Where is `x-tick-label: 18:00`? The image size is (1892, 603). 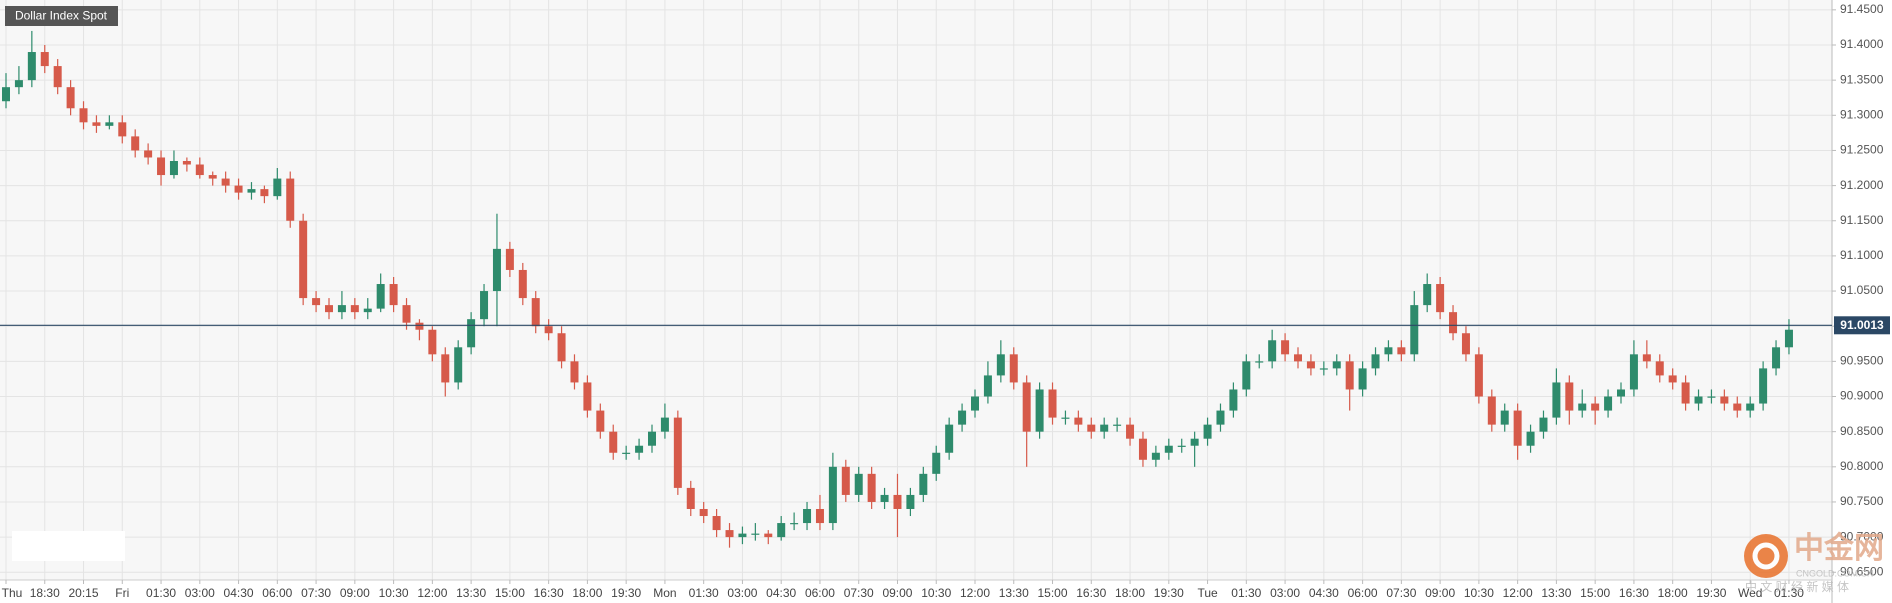 x-tick-label: 18:00 is located at coordinates (1130, 593).